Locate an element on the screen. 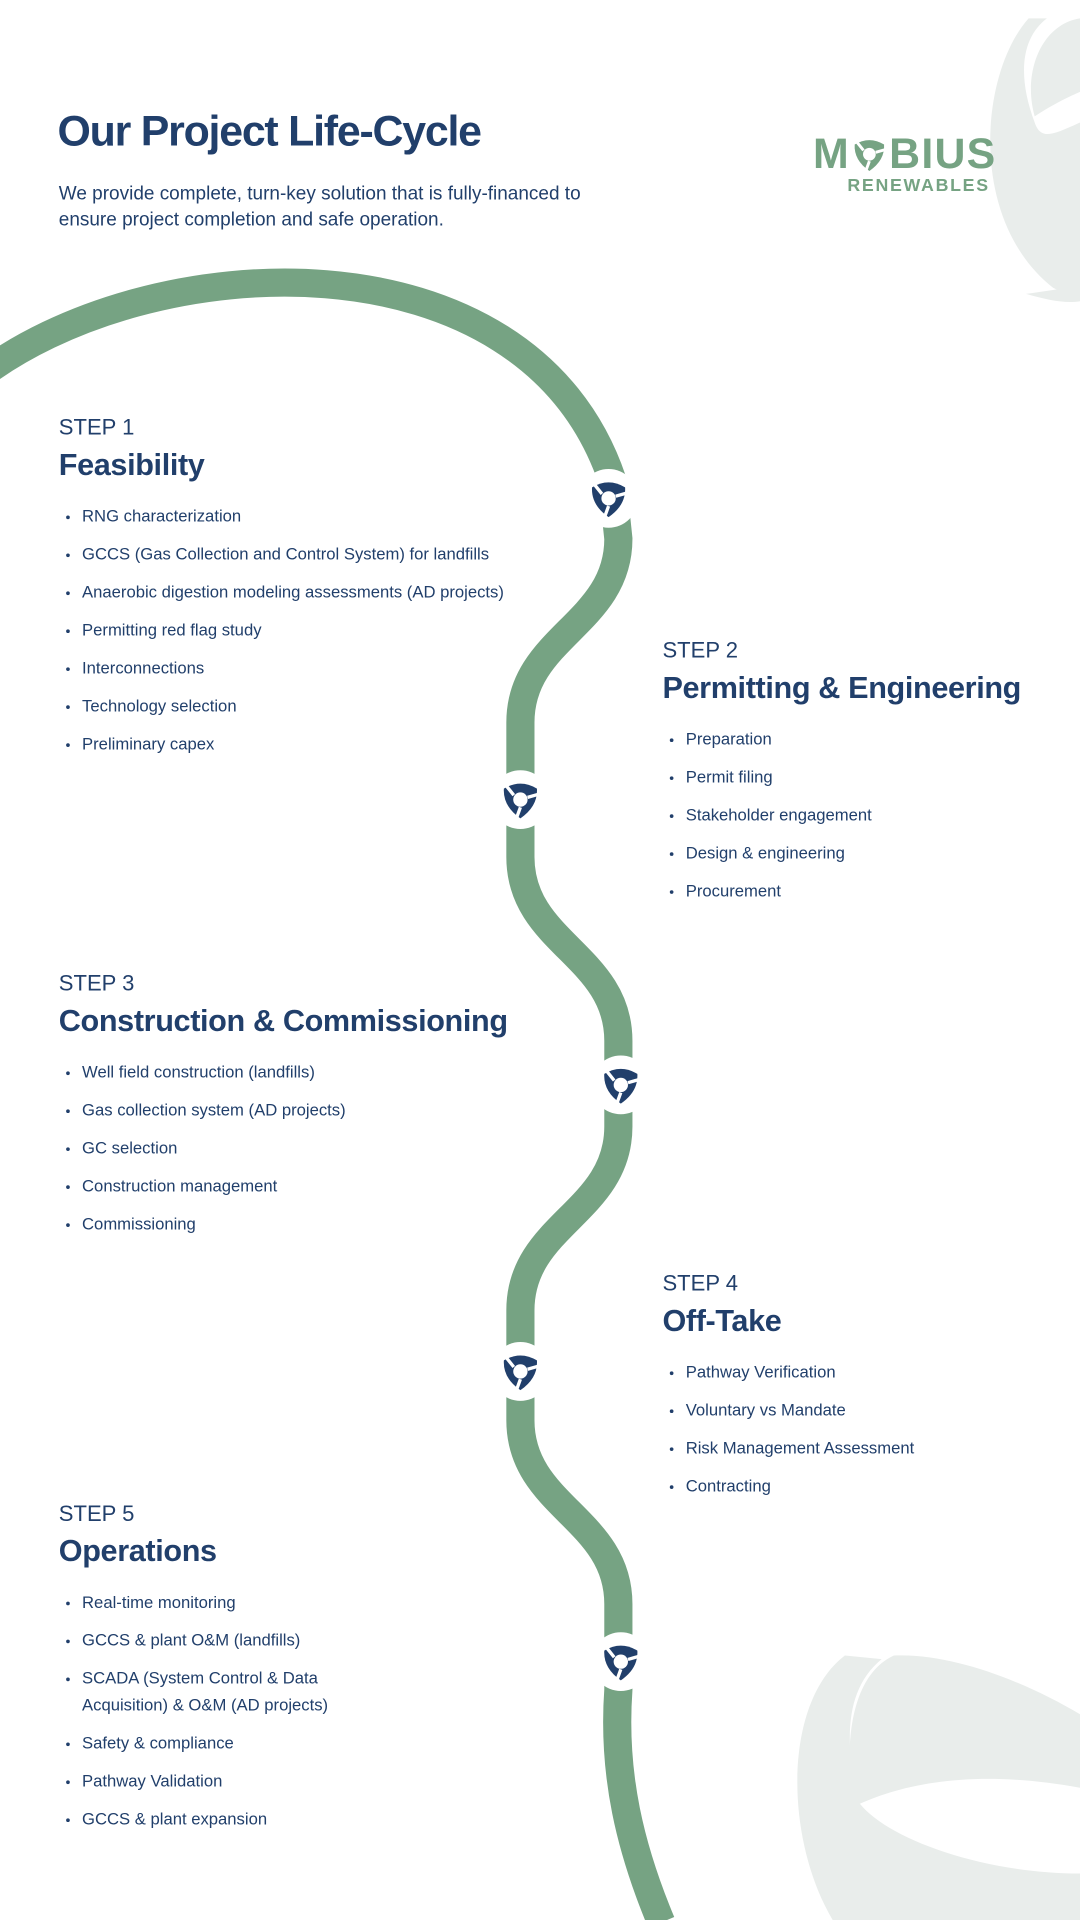 This screenshot has height=1920, width=1080. list-item: Pathway Verification is located at coordinates (876, 1372).